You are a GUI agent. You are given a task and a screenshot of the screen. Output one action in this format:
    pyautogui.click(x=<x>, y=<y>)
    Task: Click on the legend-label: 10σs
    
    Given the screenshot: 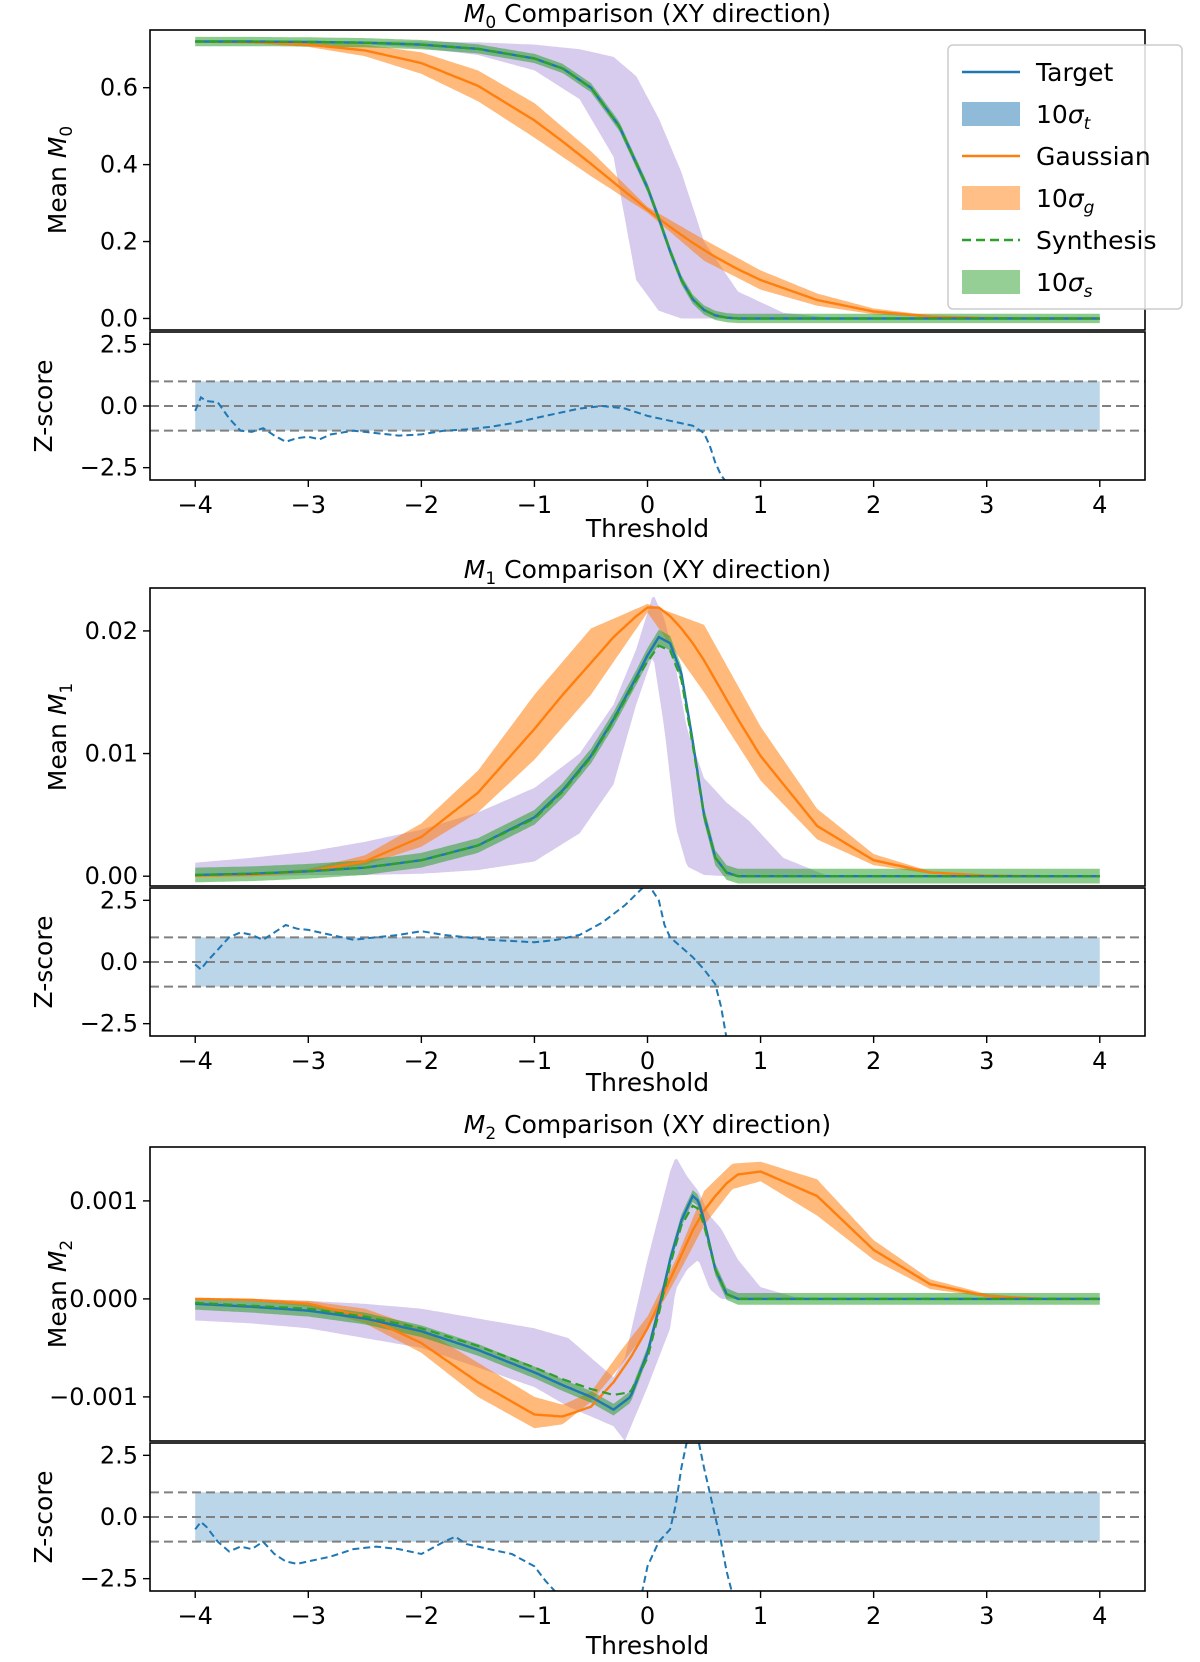 What is the action you would take?
    pyautogui.click(x=1064, y=285)
    